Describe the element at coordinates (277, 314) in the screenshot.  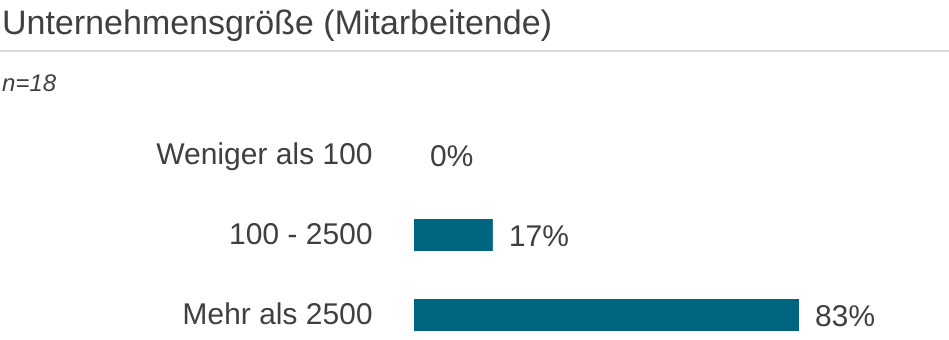
I see `y-tick-label: Mehr als 2500` at that location.